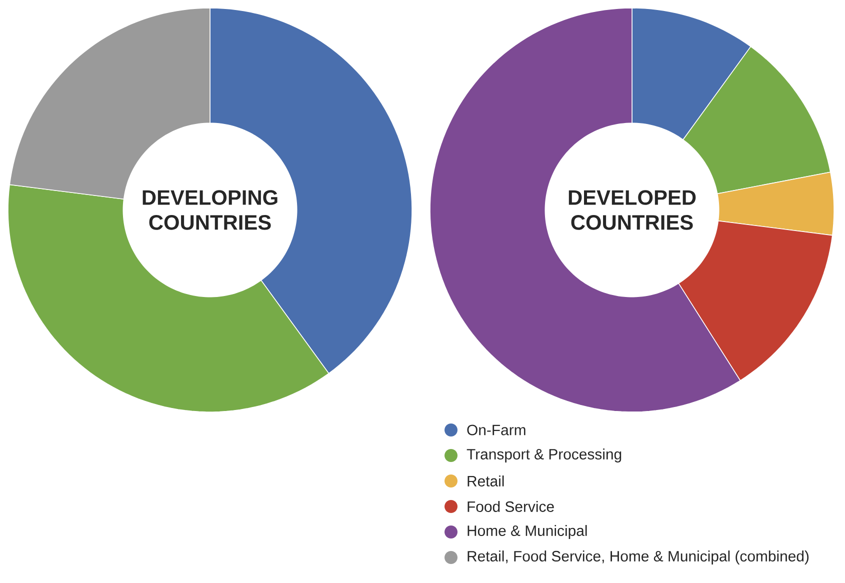 This screenshot has width=845, height=583. What do you see at coordinates (210, 210) in the screenshot?
I see `text: DEVELOPING COUNTRIES` at bounding box center [210, 210].